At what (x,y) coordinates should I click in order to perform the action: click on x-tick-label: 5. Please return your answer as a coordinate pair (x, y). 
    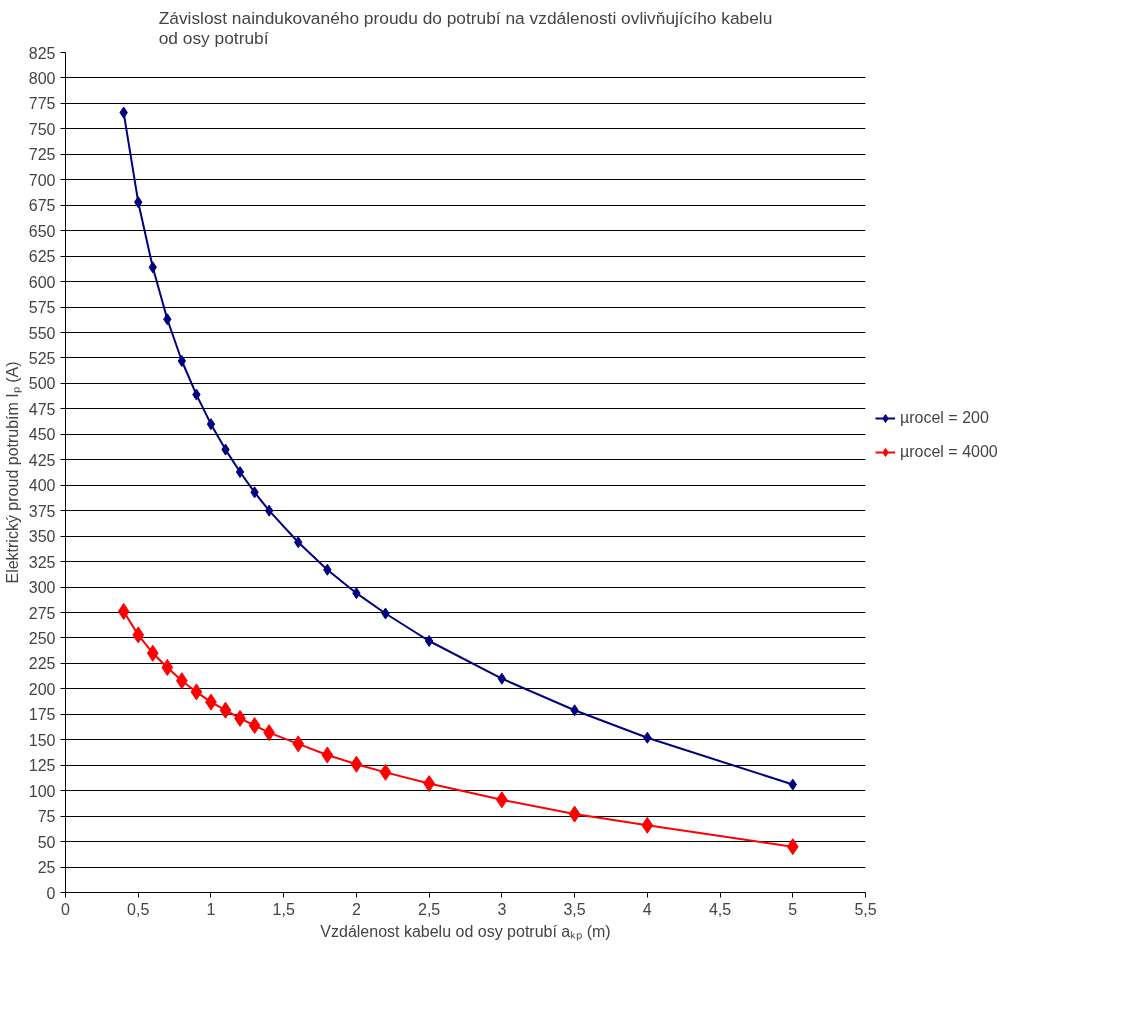
    Looking at the image, I should click on (793, 909).